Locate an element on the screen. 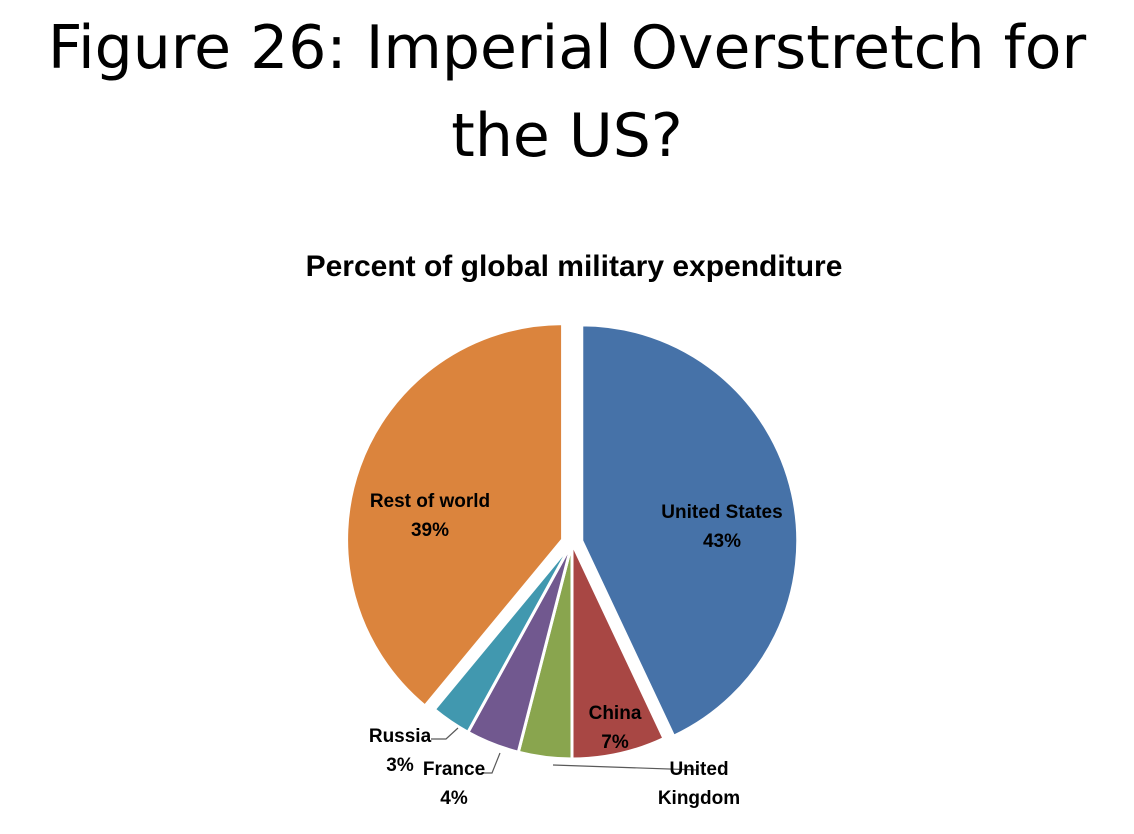 The height and width of the screenshot is (834, 1134). pie-slice-united-states is located at coordinates (690, 530).